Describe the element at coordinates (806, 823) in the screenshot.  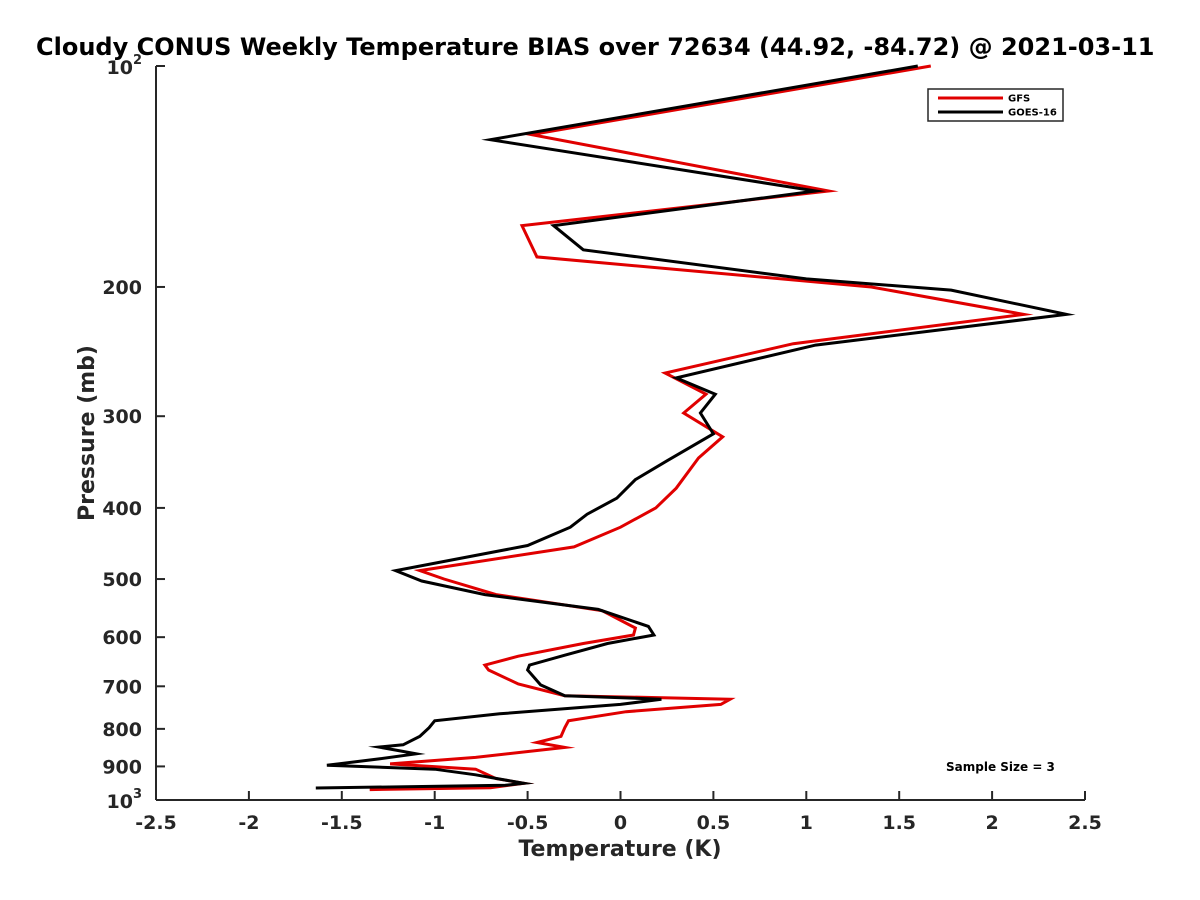
I see `x-tick-label: 1` at that location.